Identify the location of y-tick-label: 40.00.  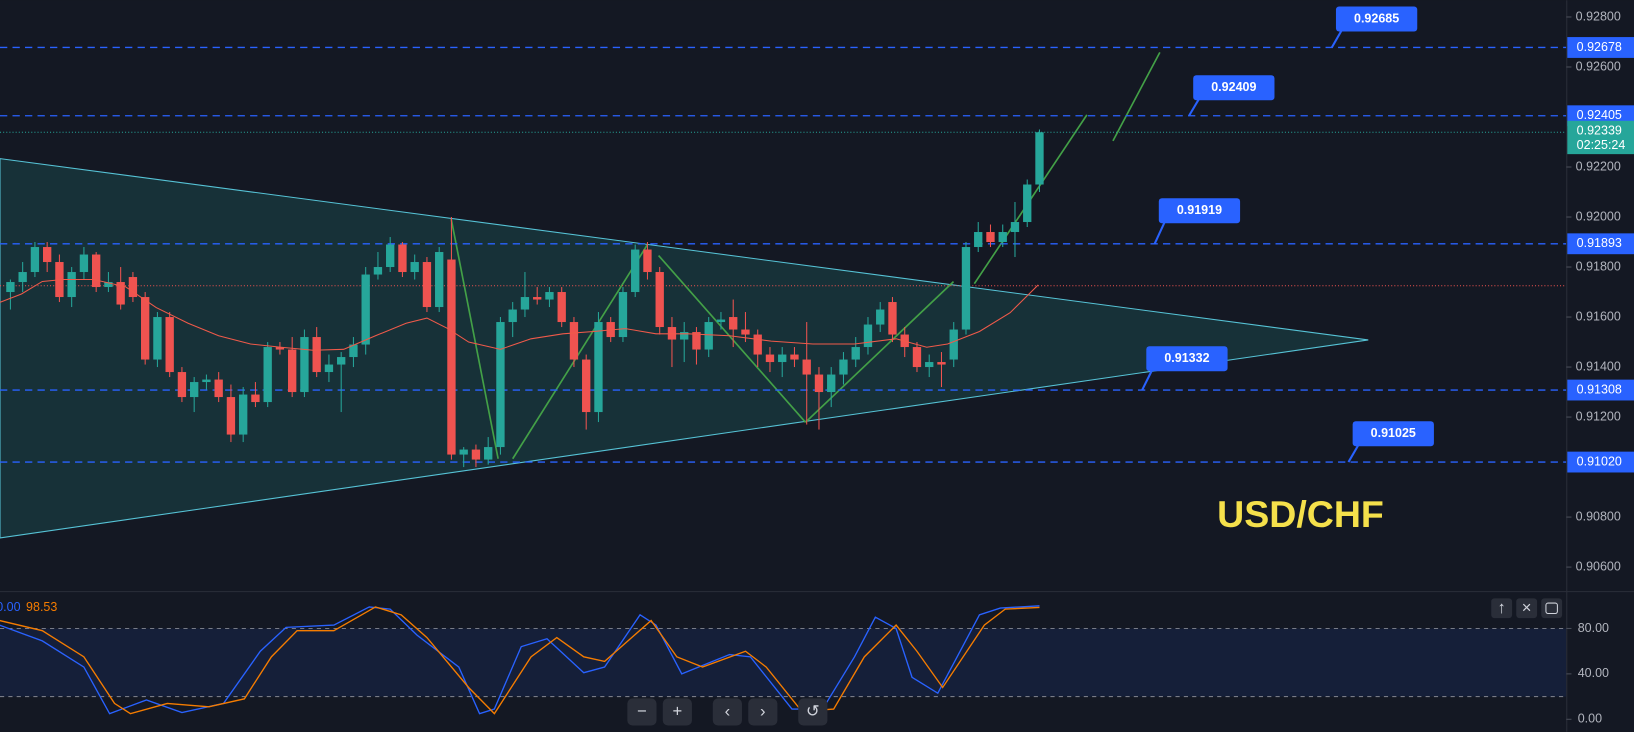
(1593, 673).